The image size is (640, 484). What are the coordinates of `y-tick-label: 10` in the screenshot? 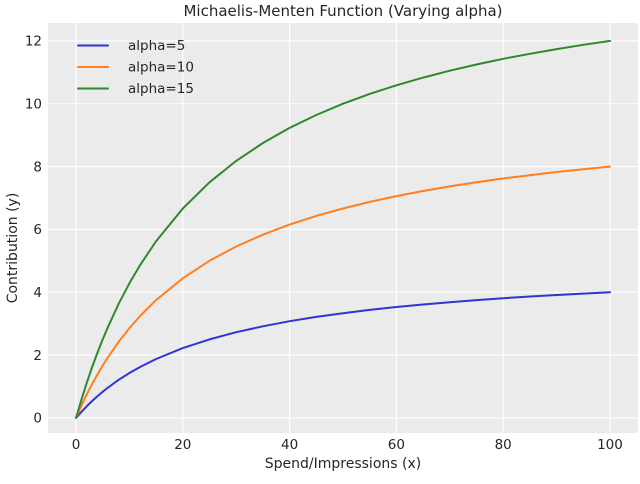 It's located at (33, 104).